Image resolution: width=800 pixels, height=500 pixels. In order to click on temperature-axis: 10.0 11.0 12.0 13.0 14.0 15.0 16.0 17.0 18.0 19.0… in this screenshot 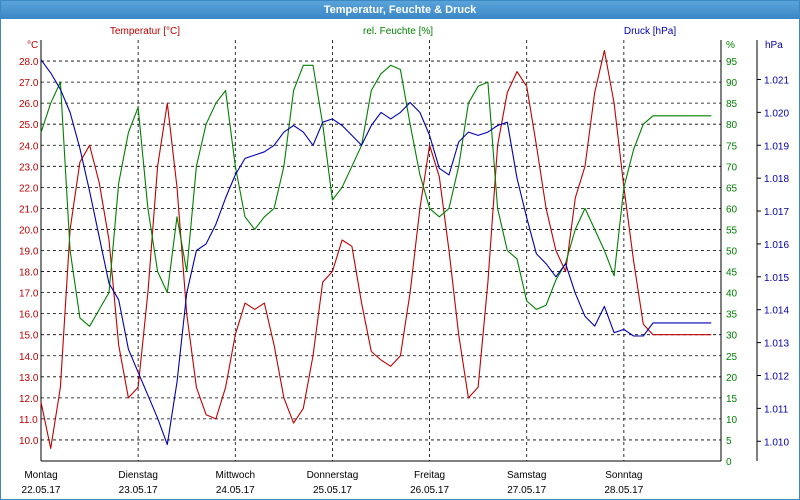, I will do `click(29, 252)`.